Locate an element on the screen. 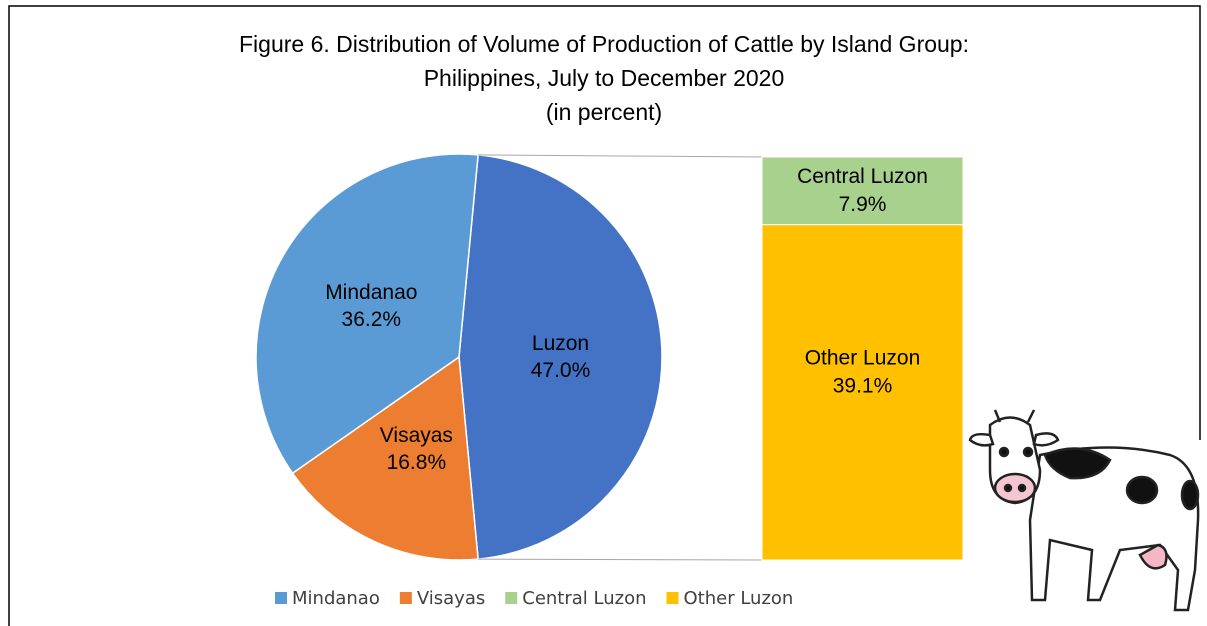  data-label-name: Visayas is located at coordinates (416, 435).